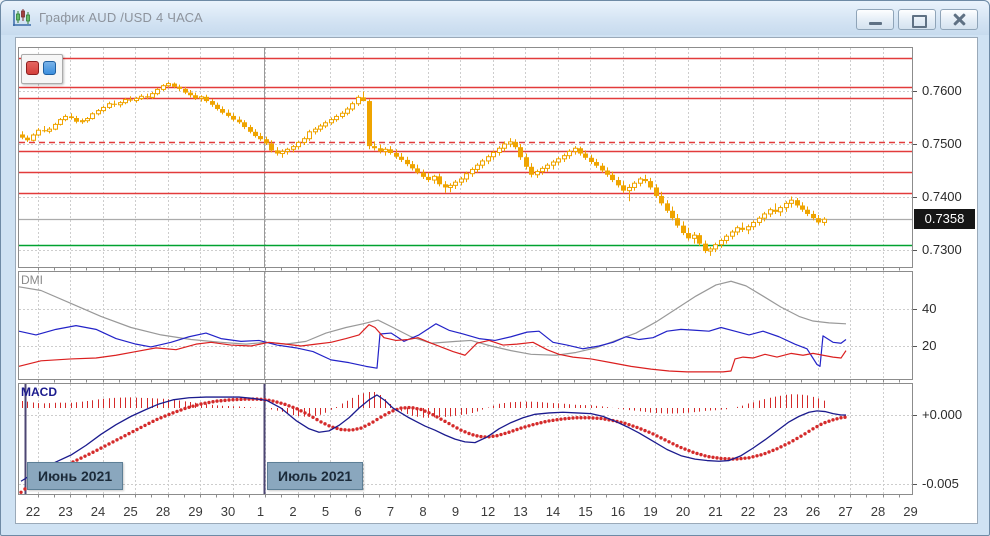 Image resolution: width=990 pixels, height=536 pixels. I want to click on toolbar-red-button, so click(32, 68).